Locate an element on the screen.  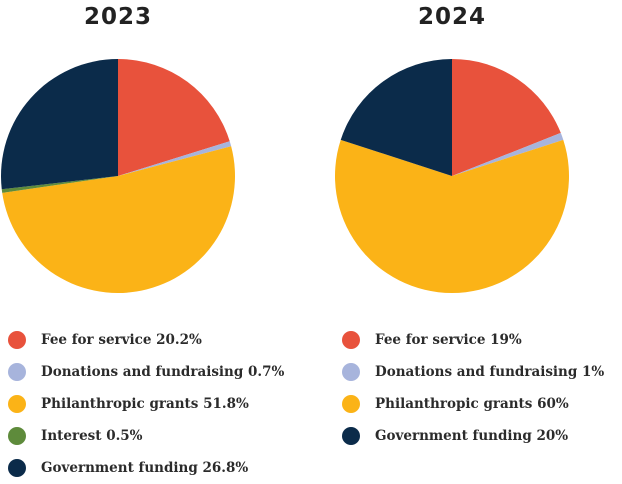
legend-item: Philanthropic grants 51.8% is located at coordinates (146, 404).